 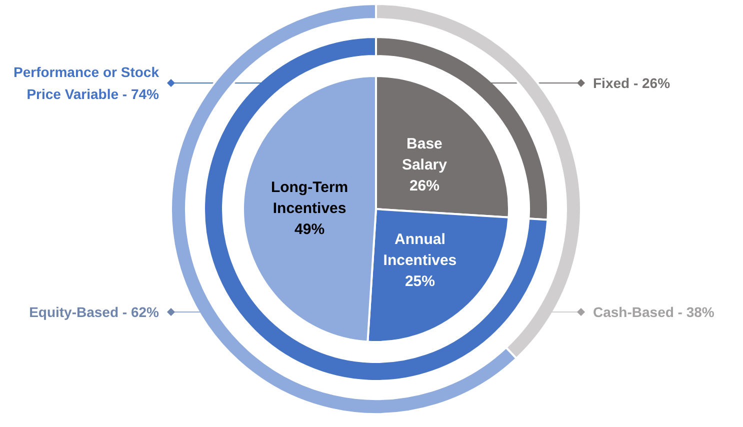 I want to click on slice-label: Cash-Based - 38%, so click(x=654, y=312).